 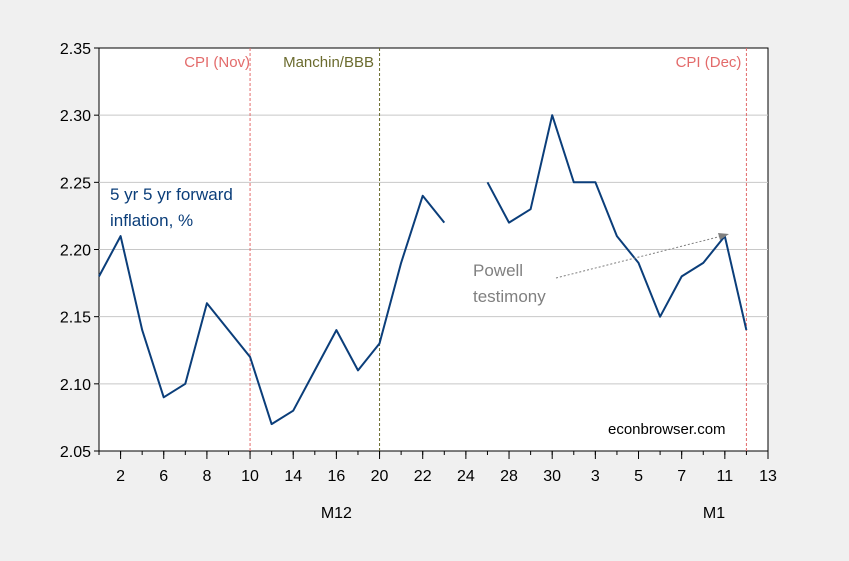 I want to click on x-tick-label: 5, so click(x=638, y=476).